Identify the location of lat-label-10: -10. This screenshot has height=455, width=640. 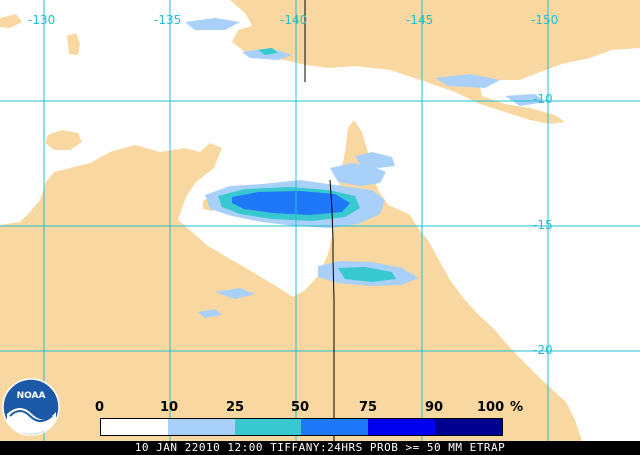
(543, 99).